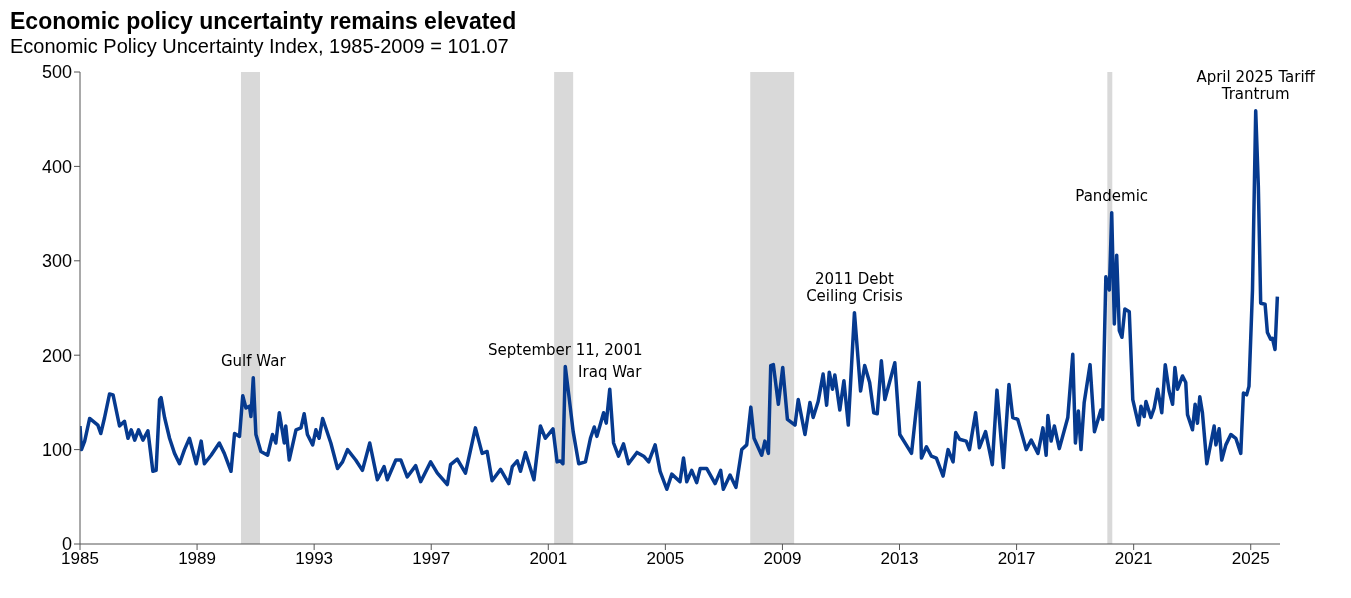 The height and width of the screenshot is (598, 1351). What do you see at coordinates (610, 372) in the screenshot?
I see `annotation: Iraq War` at bounding box center [610, 372].